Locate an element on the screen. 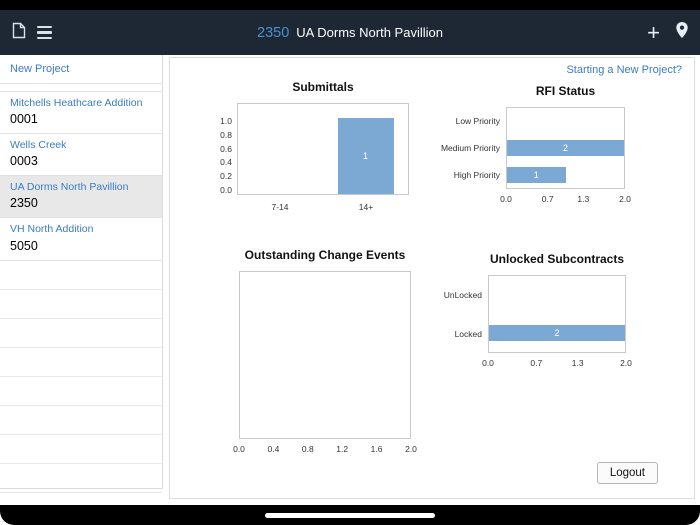 The width and height of the screenshot is (700, 525). menu-icon is located at coordinates (44, 32).